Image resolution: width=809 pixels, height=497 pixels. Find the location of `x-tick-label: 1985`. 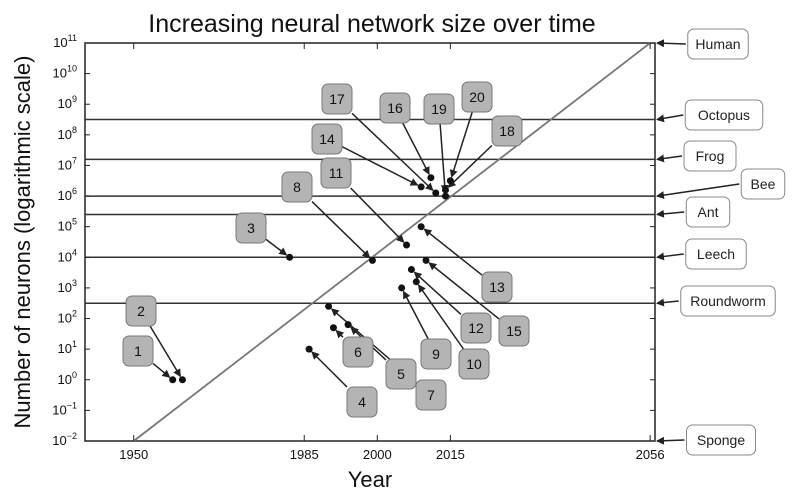

x-tick-label: 1985 is located at coordinates (304, 454).